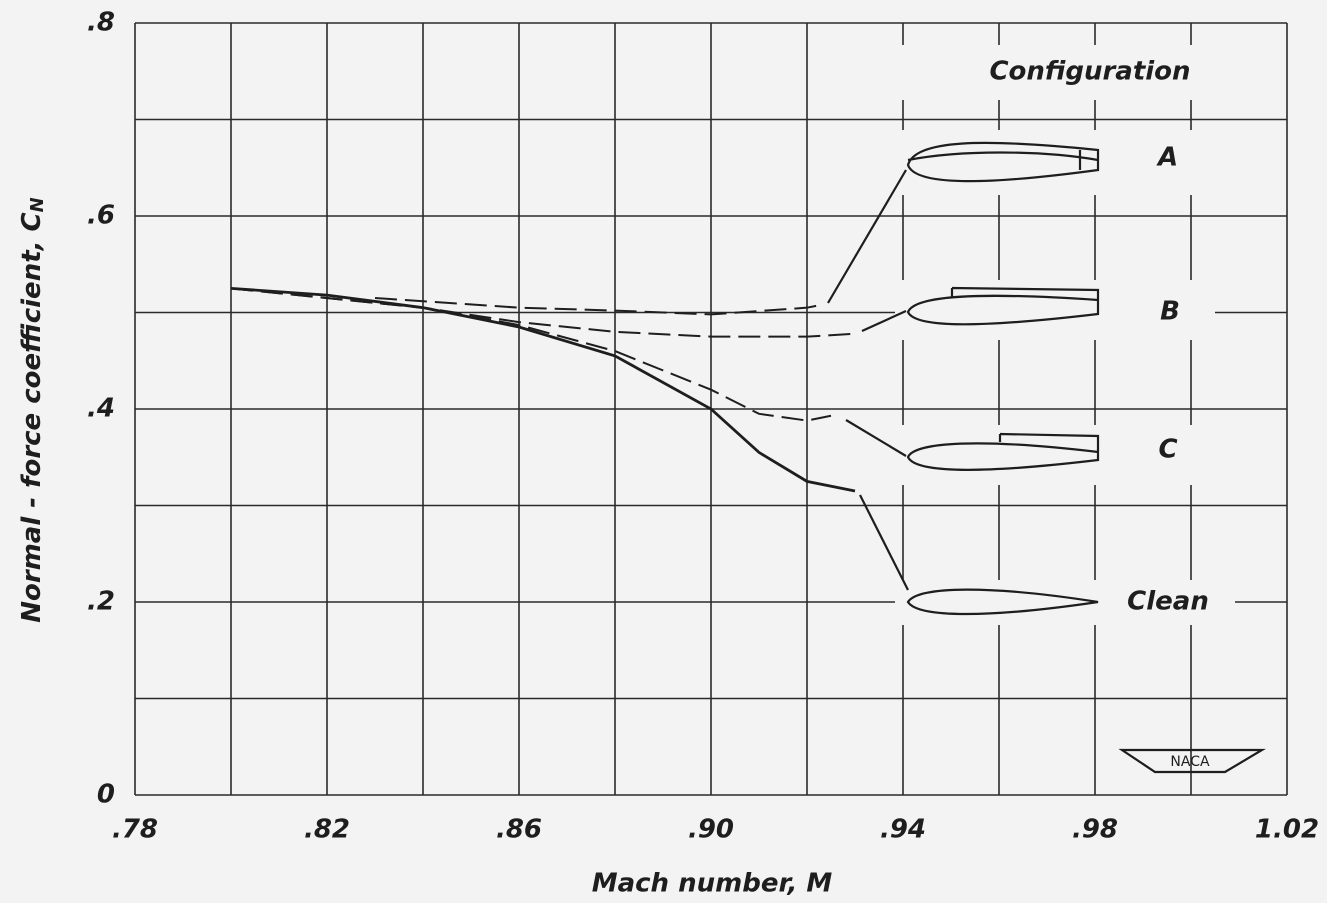 The width and height of the screenshot is (1327, 903). What do you see at coordinates (1167, 158) in the screenshot?
I see `legend-label: A` at bounding box center [1167, 158].